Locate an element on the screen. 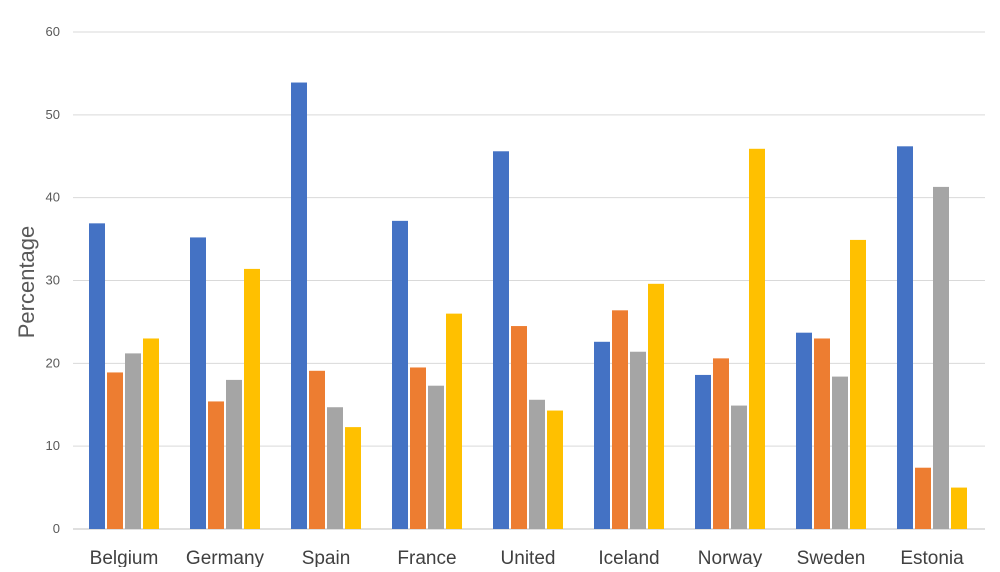 The height and width of the screenshot is (572, 1000). y-tick-label: 10 is located at coordinates (53, 445).